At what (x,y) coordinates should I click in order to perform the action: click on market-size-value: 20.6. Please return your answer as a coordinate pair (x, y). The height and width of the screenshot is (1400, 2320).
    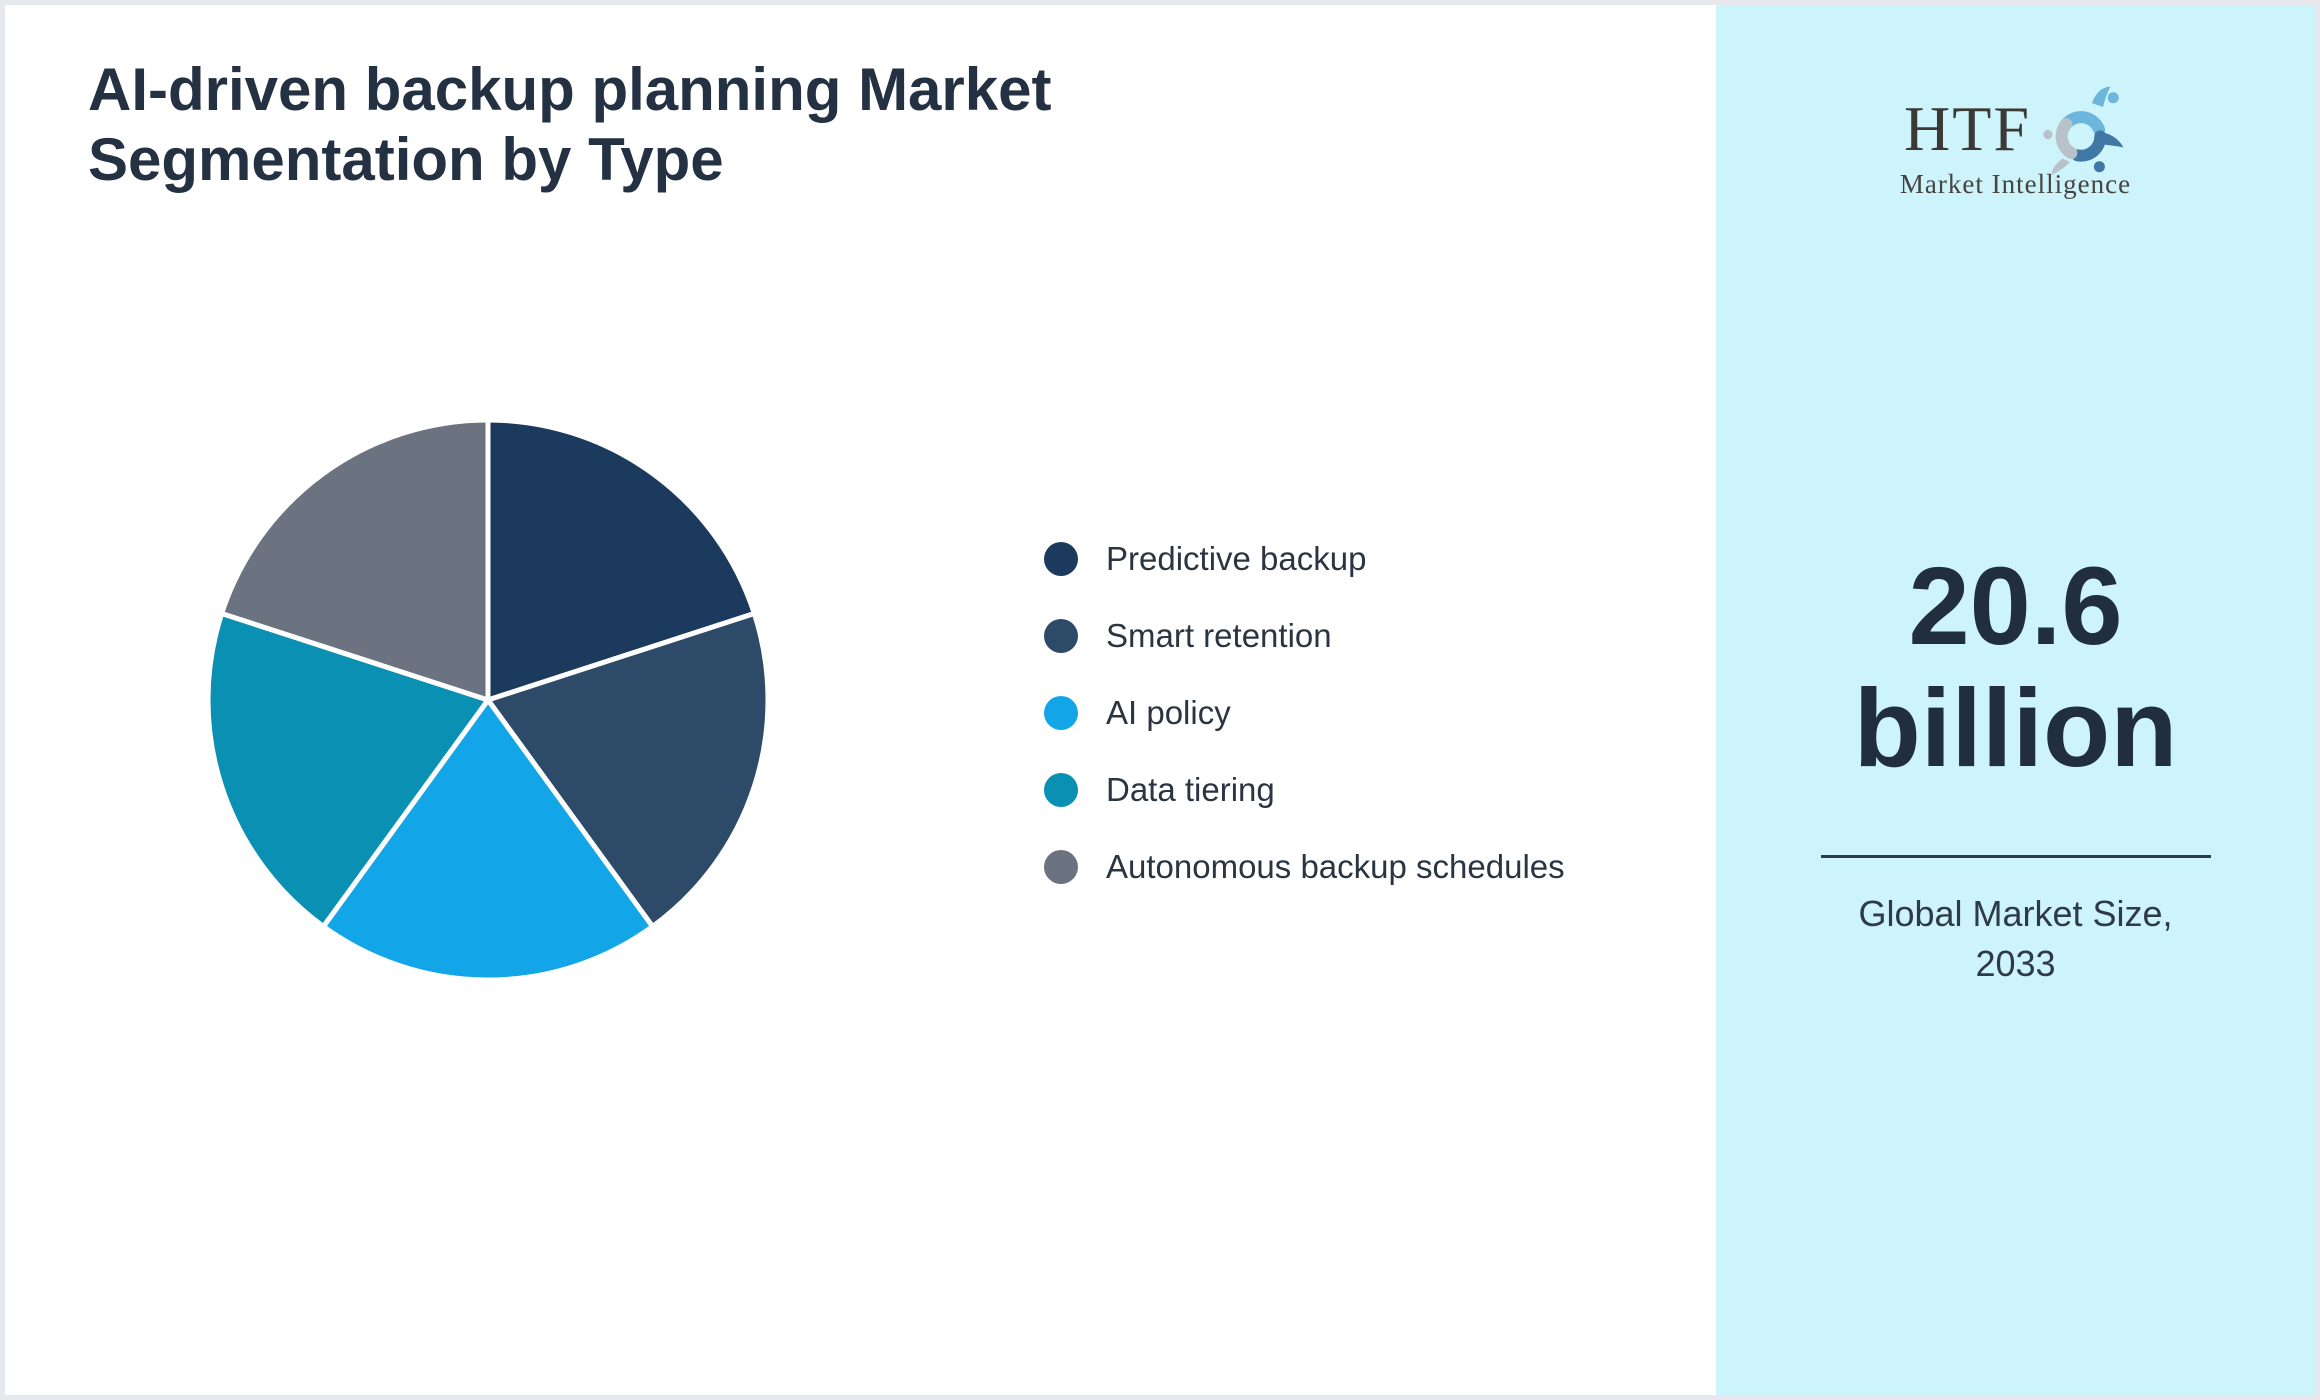
    Looking at the image, I should click on (2015, 606).